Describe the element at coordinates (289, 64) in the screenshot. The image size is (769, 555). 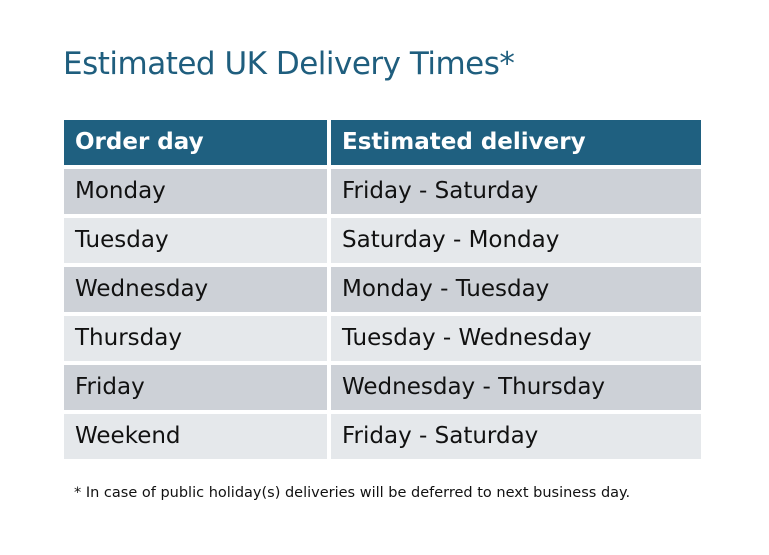
I see `page-title: Estimated UK Delivery Times*` at that location.